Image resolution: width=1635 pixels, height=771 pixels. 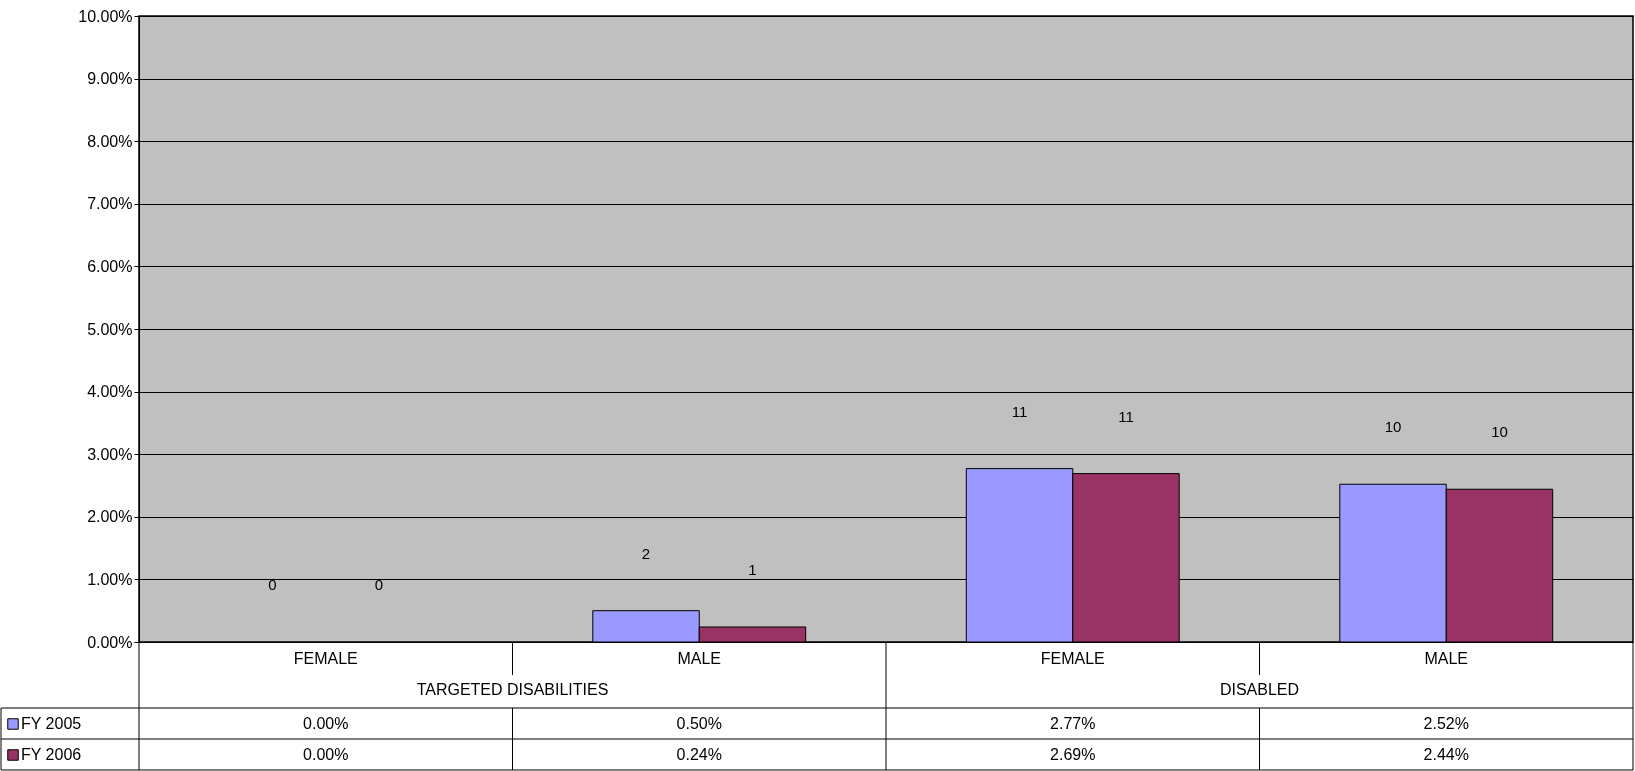 I want to click on y-tick-label: 8.00%, so click(x=110, y=141).